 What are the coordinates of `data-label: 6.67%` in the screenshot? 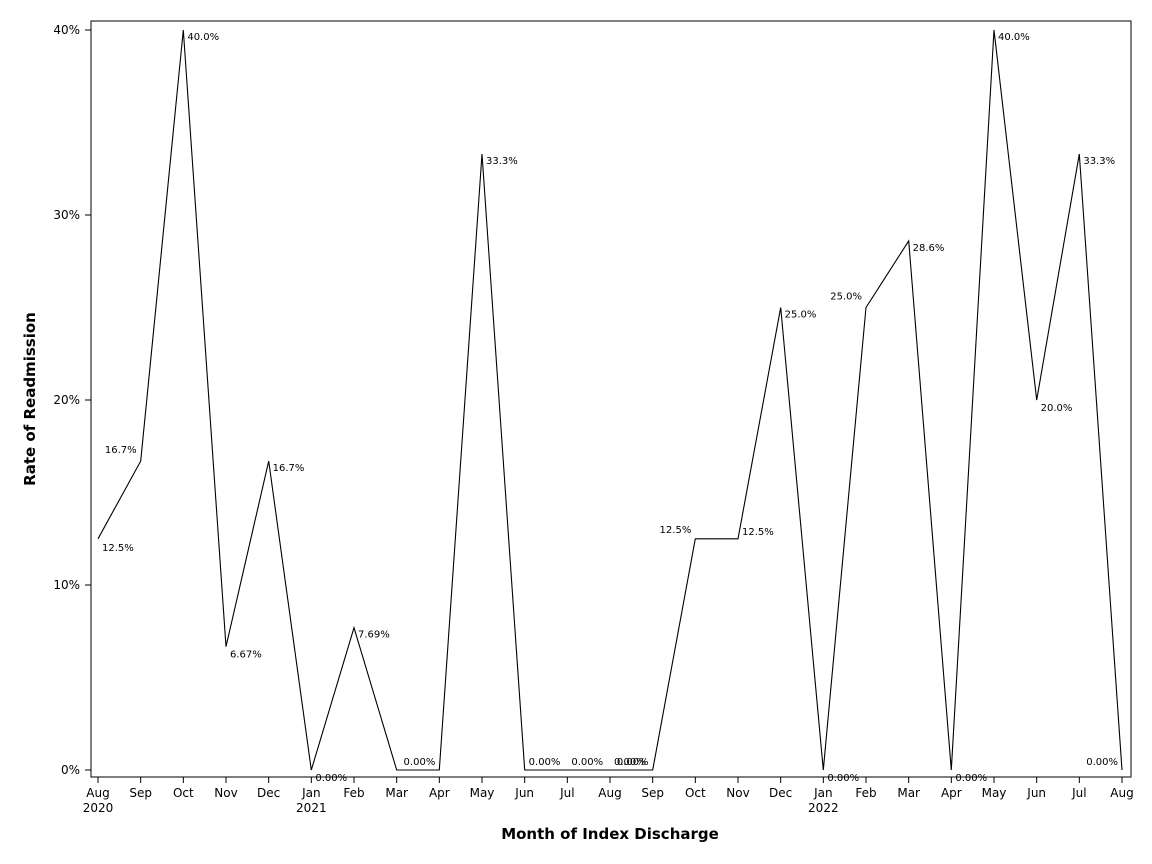 It's located at (246, 655).